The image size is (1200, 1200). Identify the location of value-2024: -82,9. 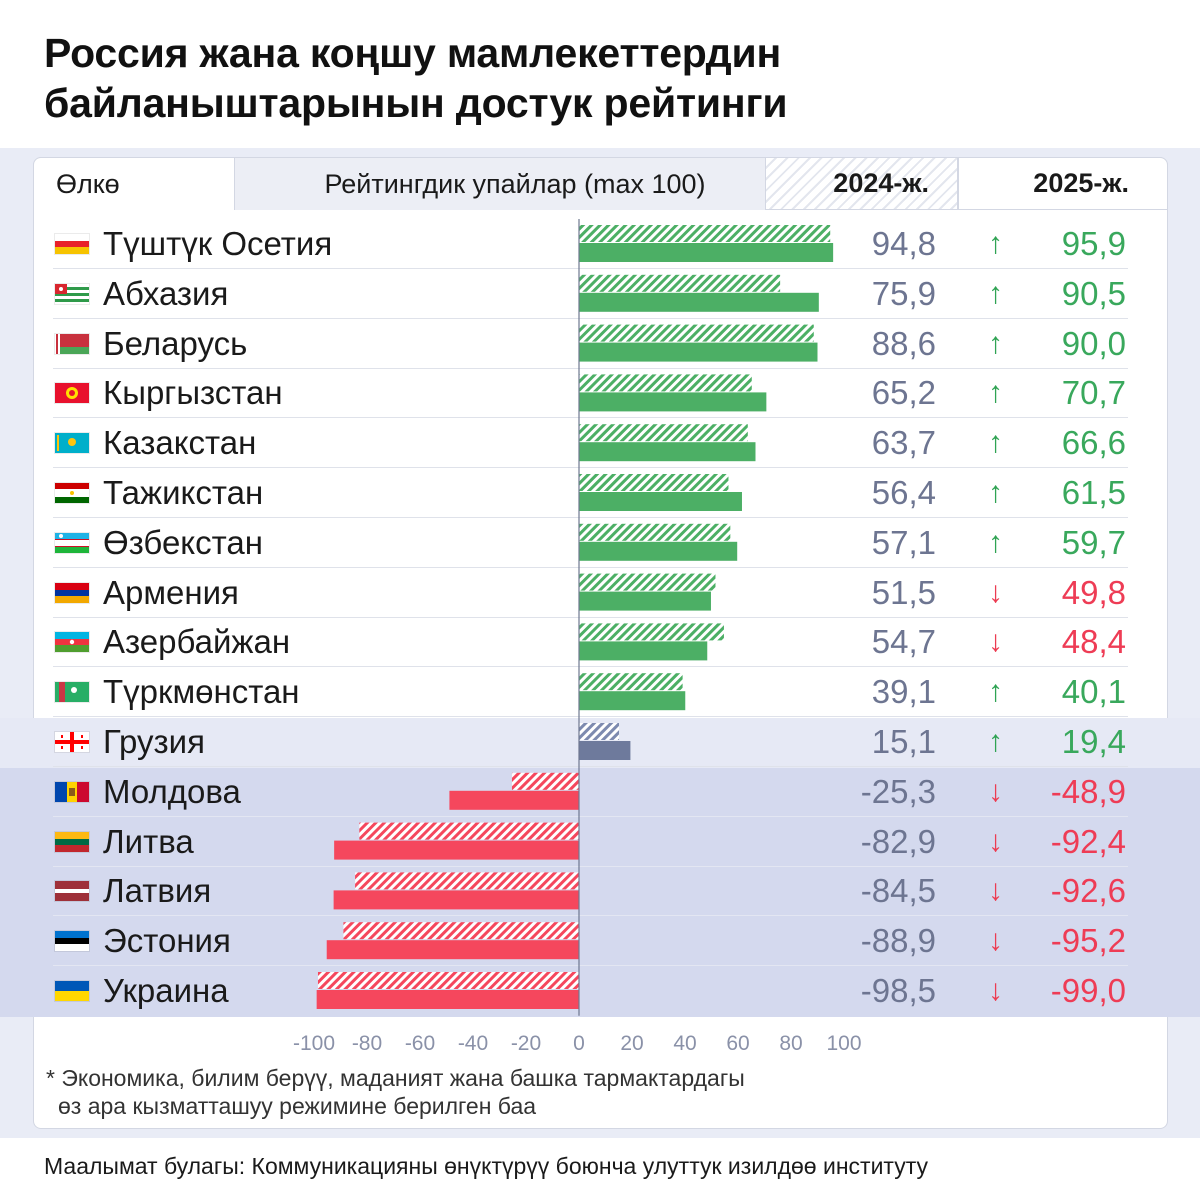
(898, 841).